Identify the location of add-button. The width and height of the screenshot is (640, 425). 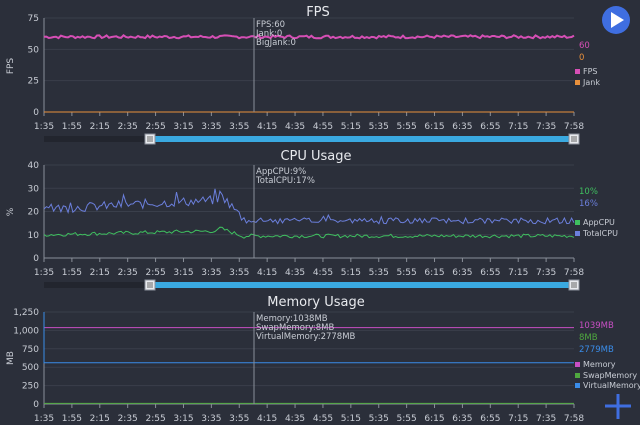
(618, 406).